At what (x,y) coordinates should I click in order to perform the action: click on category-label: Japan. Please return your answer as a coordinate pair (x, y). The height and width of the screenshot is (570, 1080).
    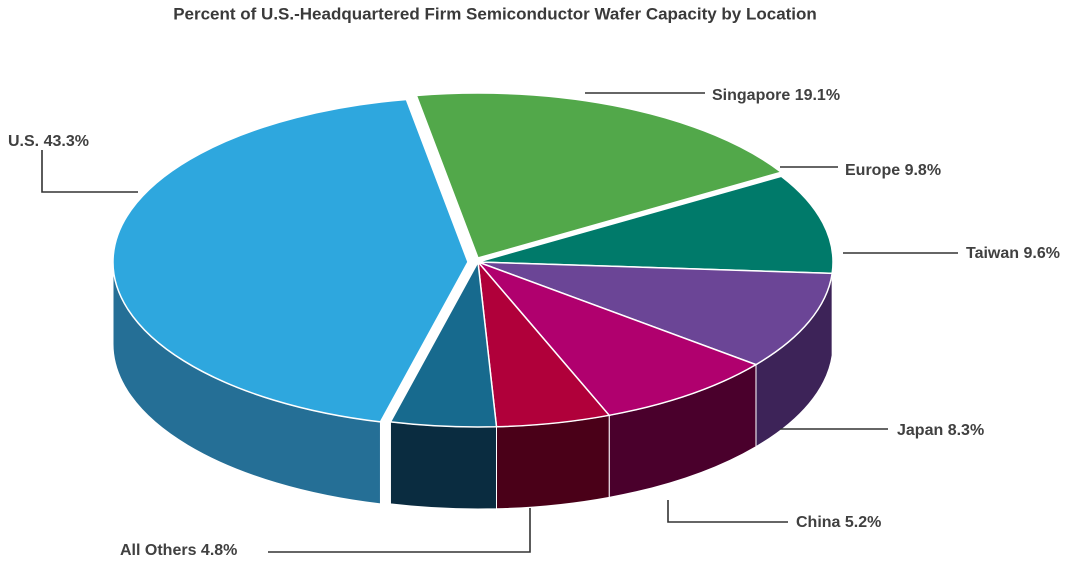
    Looking at the image, I should click on (920, 430).